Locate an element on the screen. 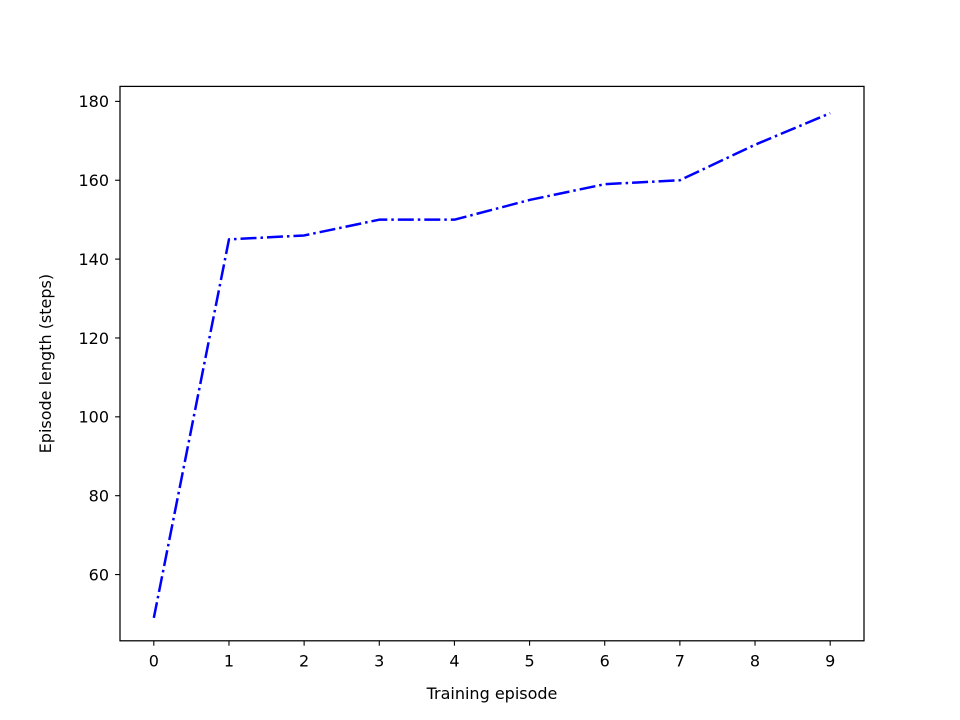 The width and height of the screenshot is (960, 720). x-tick-label: 9 is located at coordinates (830, 660).